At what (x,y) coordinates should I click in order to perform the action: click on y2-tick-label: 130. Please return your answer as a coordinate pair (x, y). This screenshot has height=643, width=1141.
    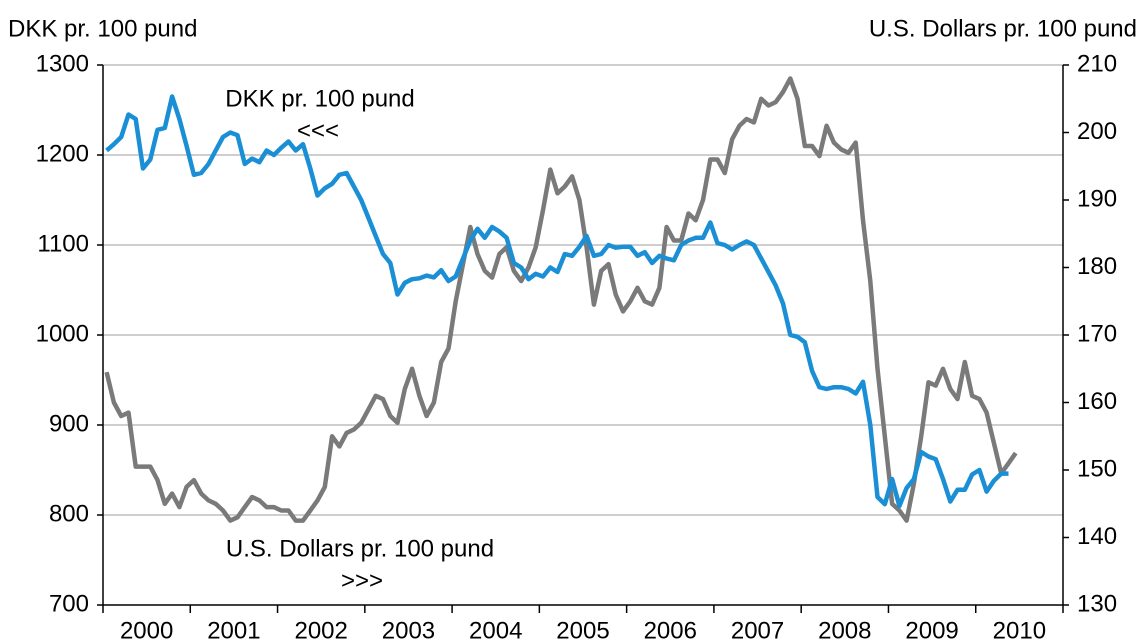
    Looking at the image, I should click on (1097, 603).